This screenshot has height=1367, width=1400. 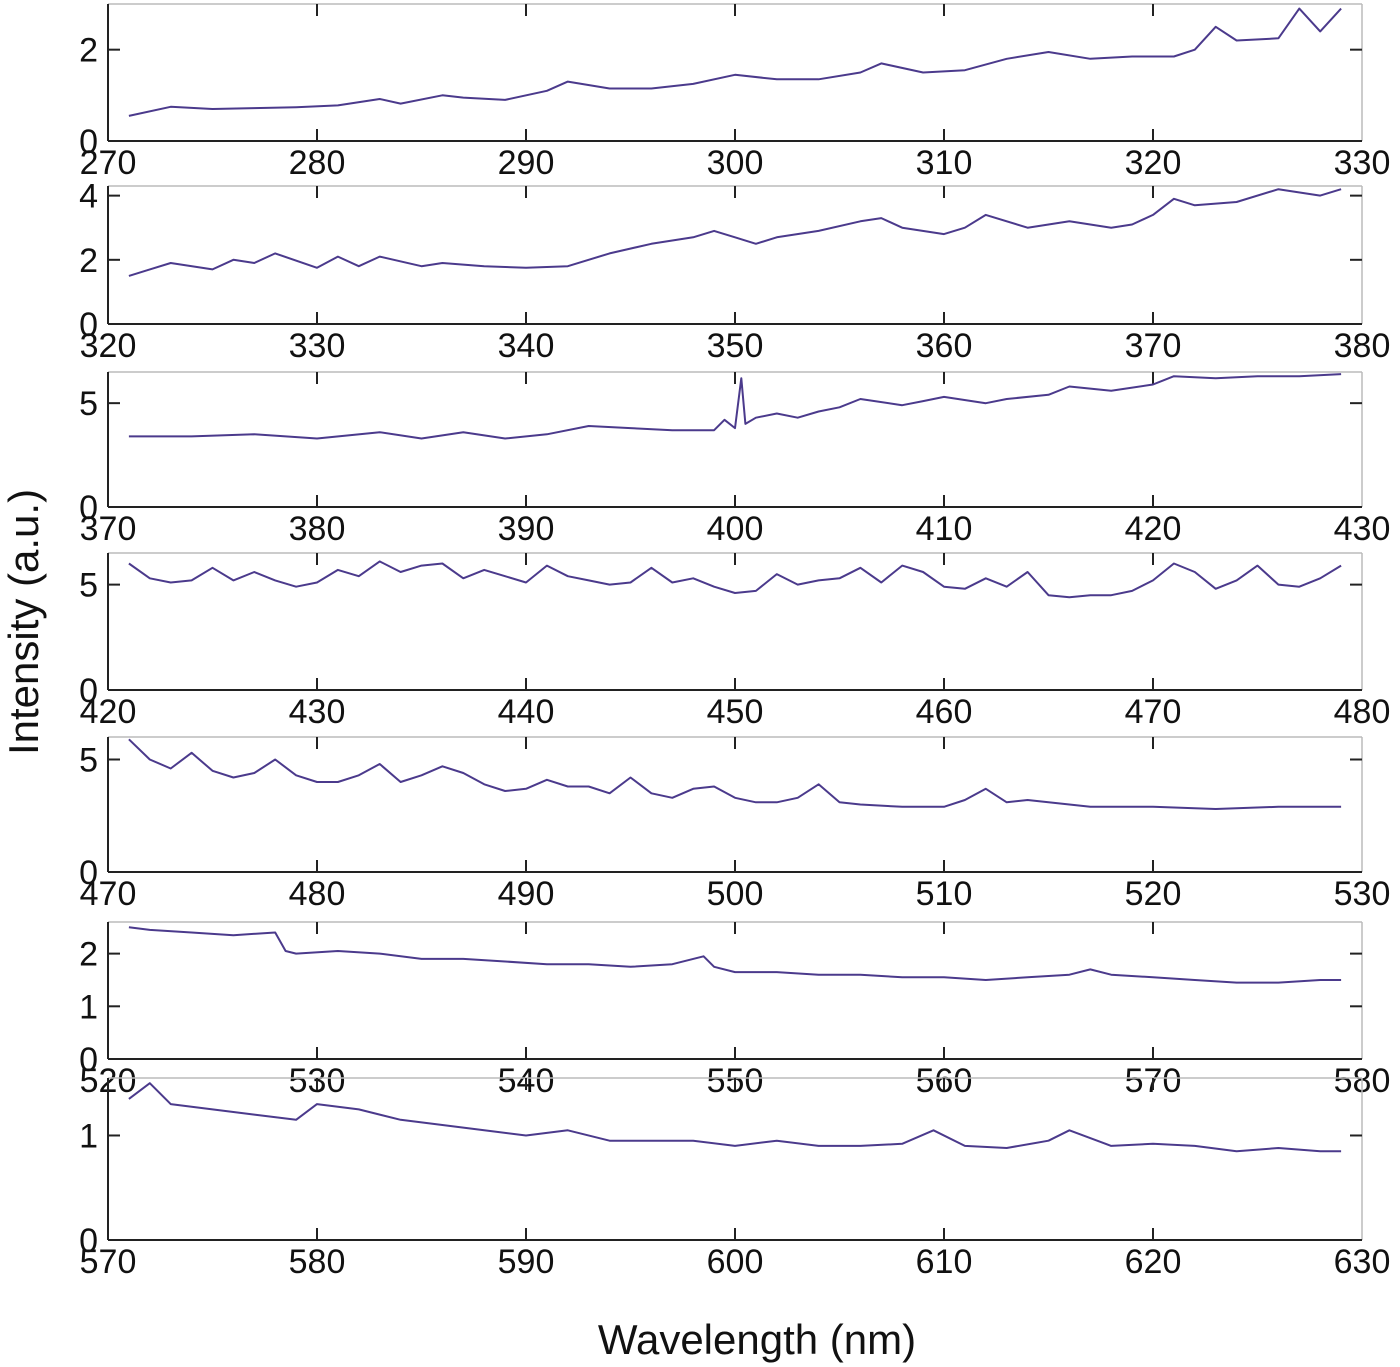 What do you see at coordinates (1362, 1262) in the screenshot?
I see `x-tick-label: 630` at bounding box center [1362, 1262].